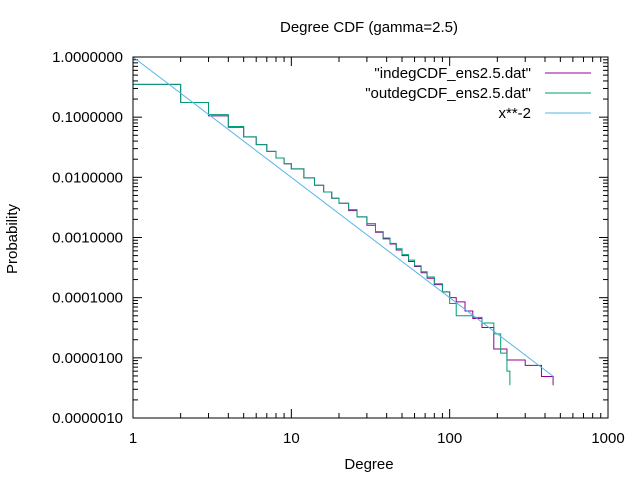 The width and height of the screenshot is (640, 480). What do you see at coordinates (87, 418) in the screenshot?
I see `y-tick-label: 0.0000010` at bounding box center [87, 418].